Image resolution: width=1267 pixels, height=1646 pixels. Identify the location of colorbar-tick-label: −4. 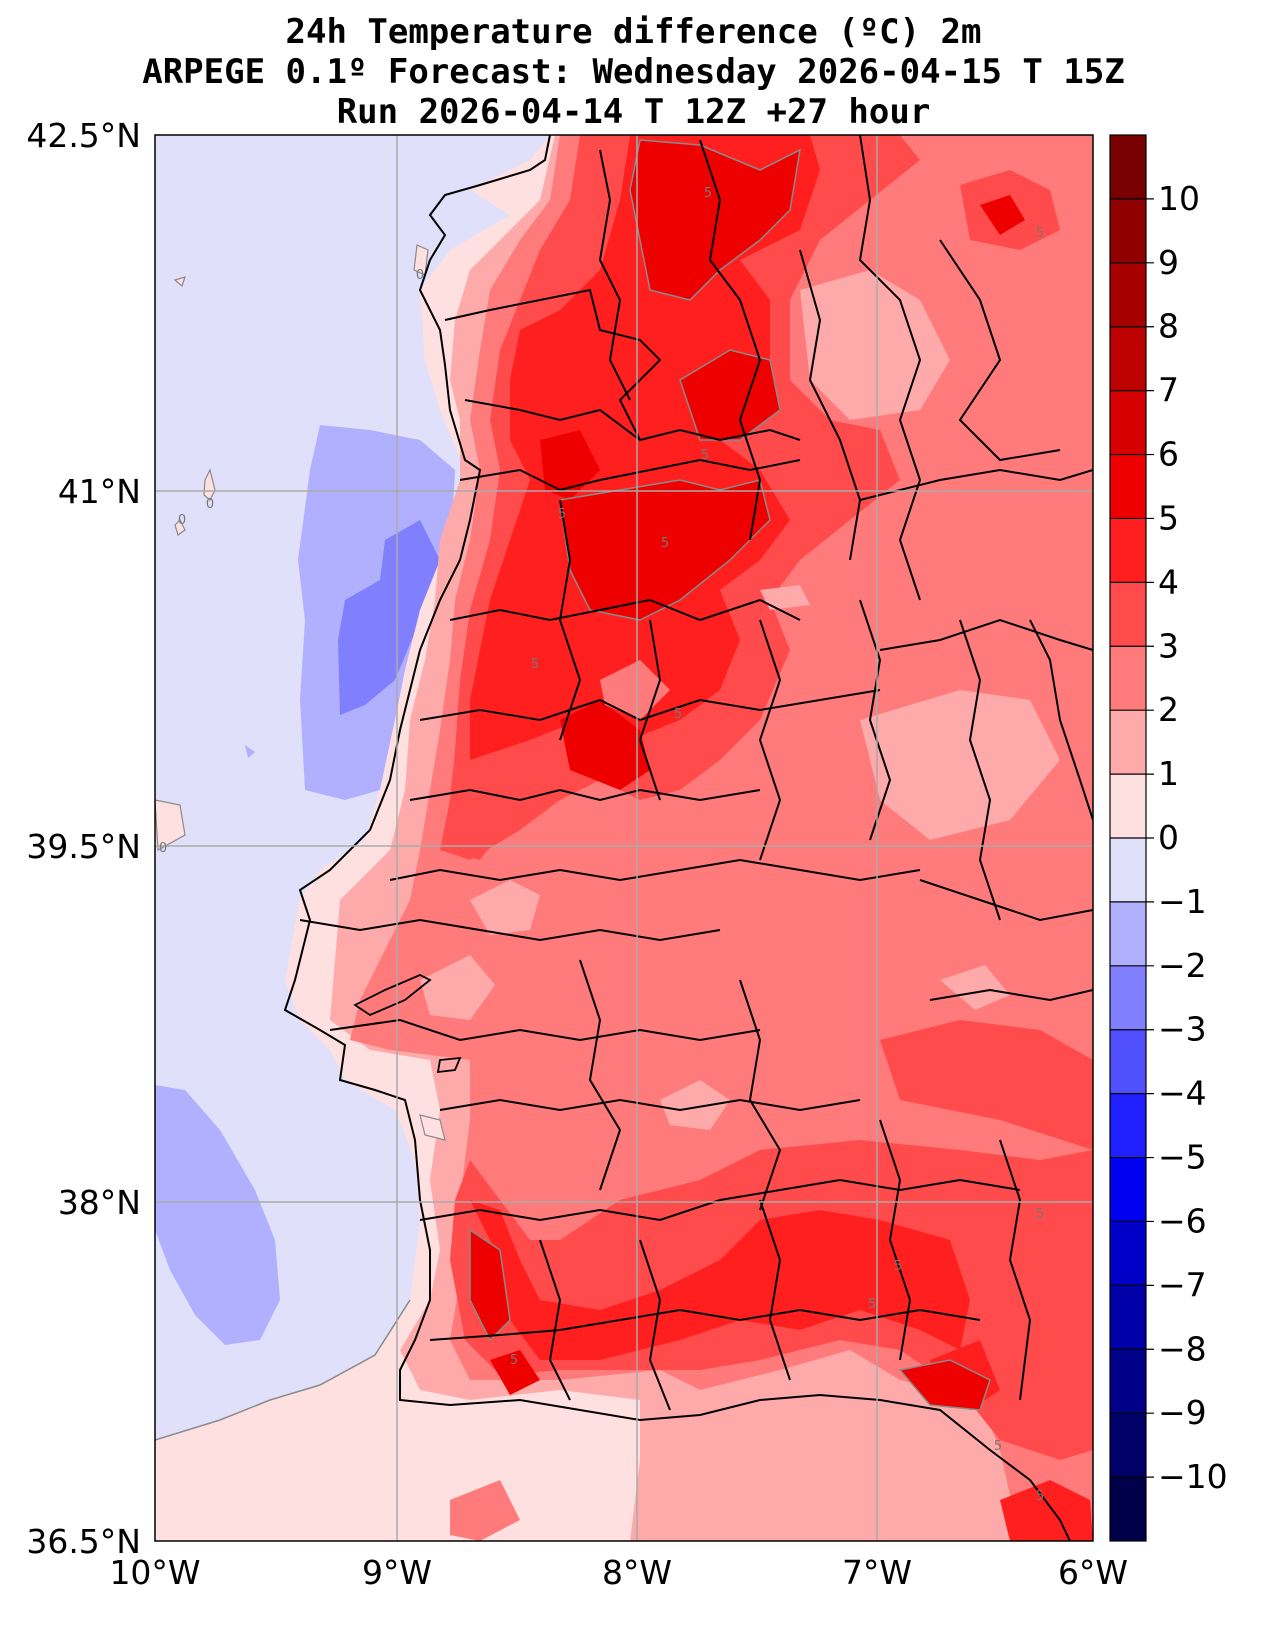
(1182, 1093).